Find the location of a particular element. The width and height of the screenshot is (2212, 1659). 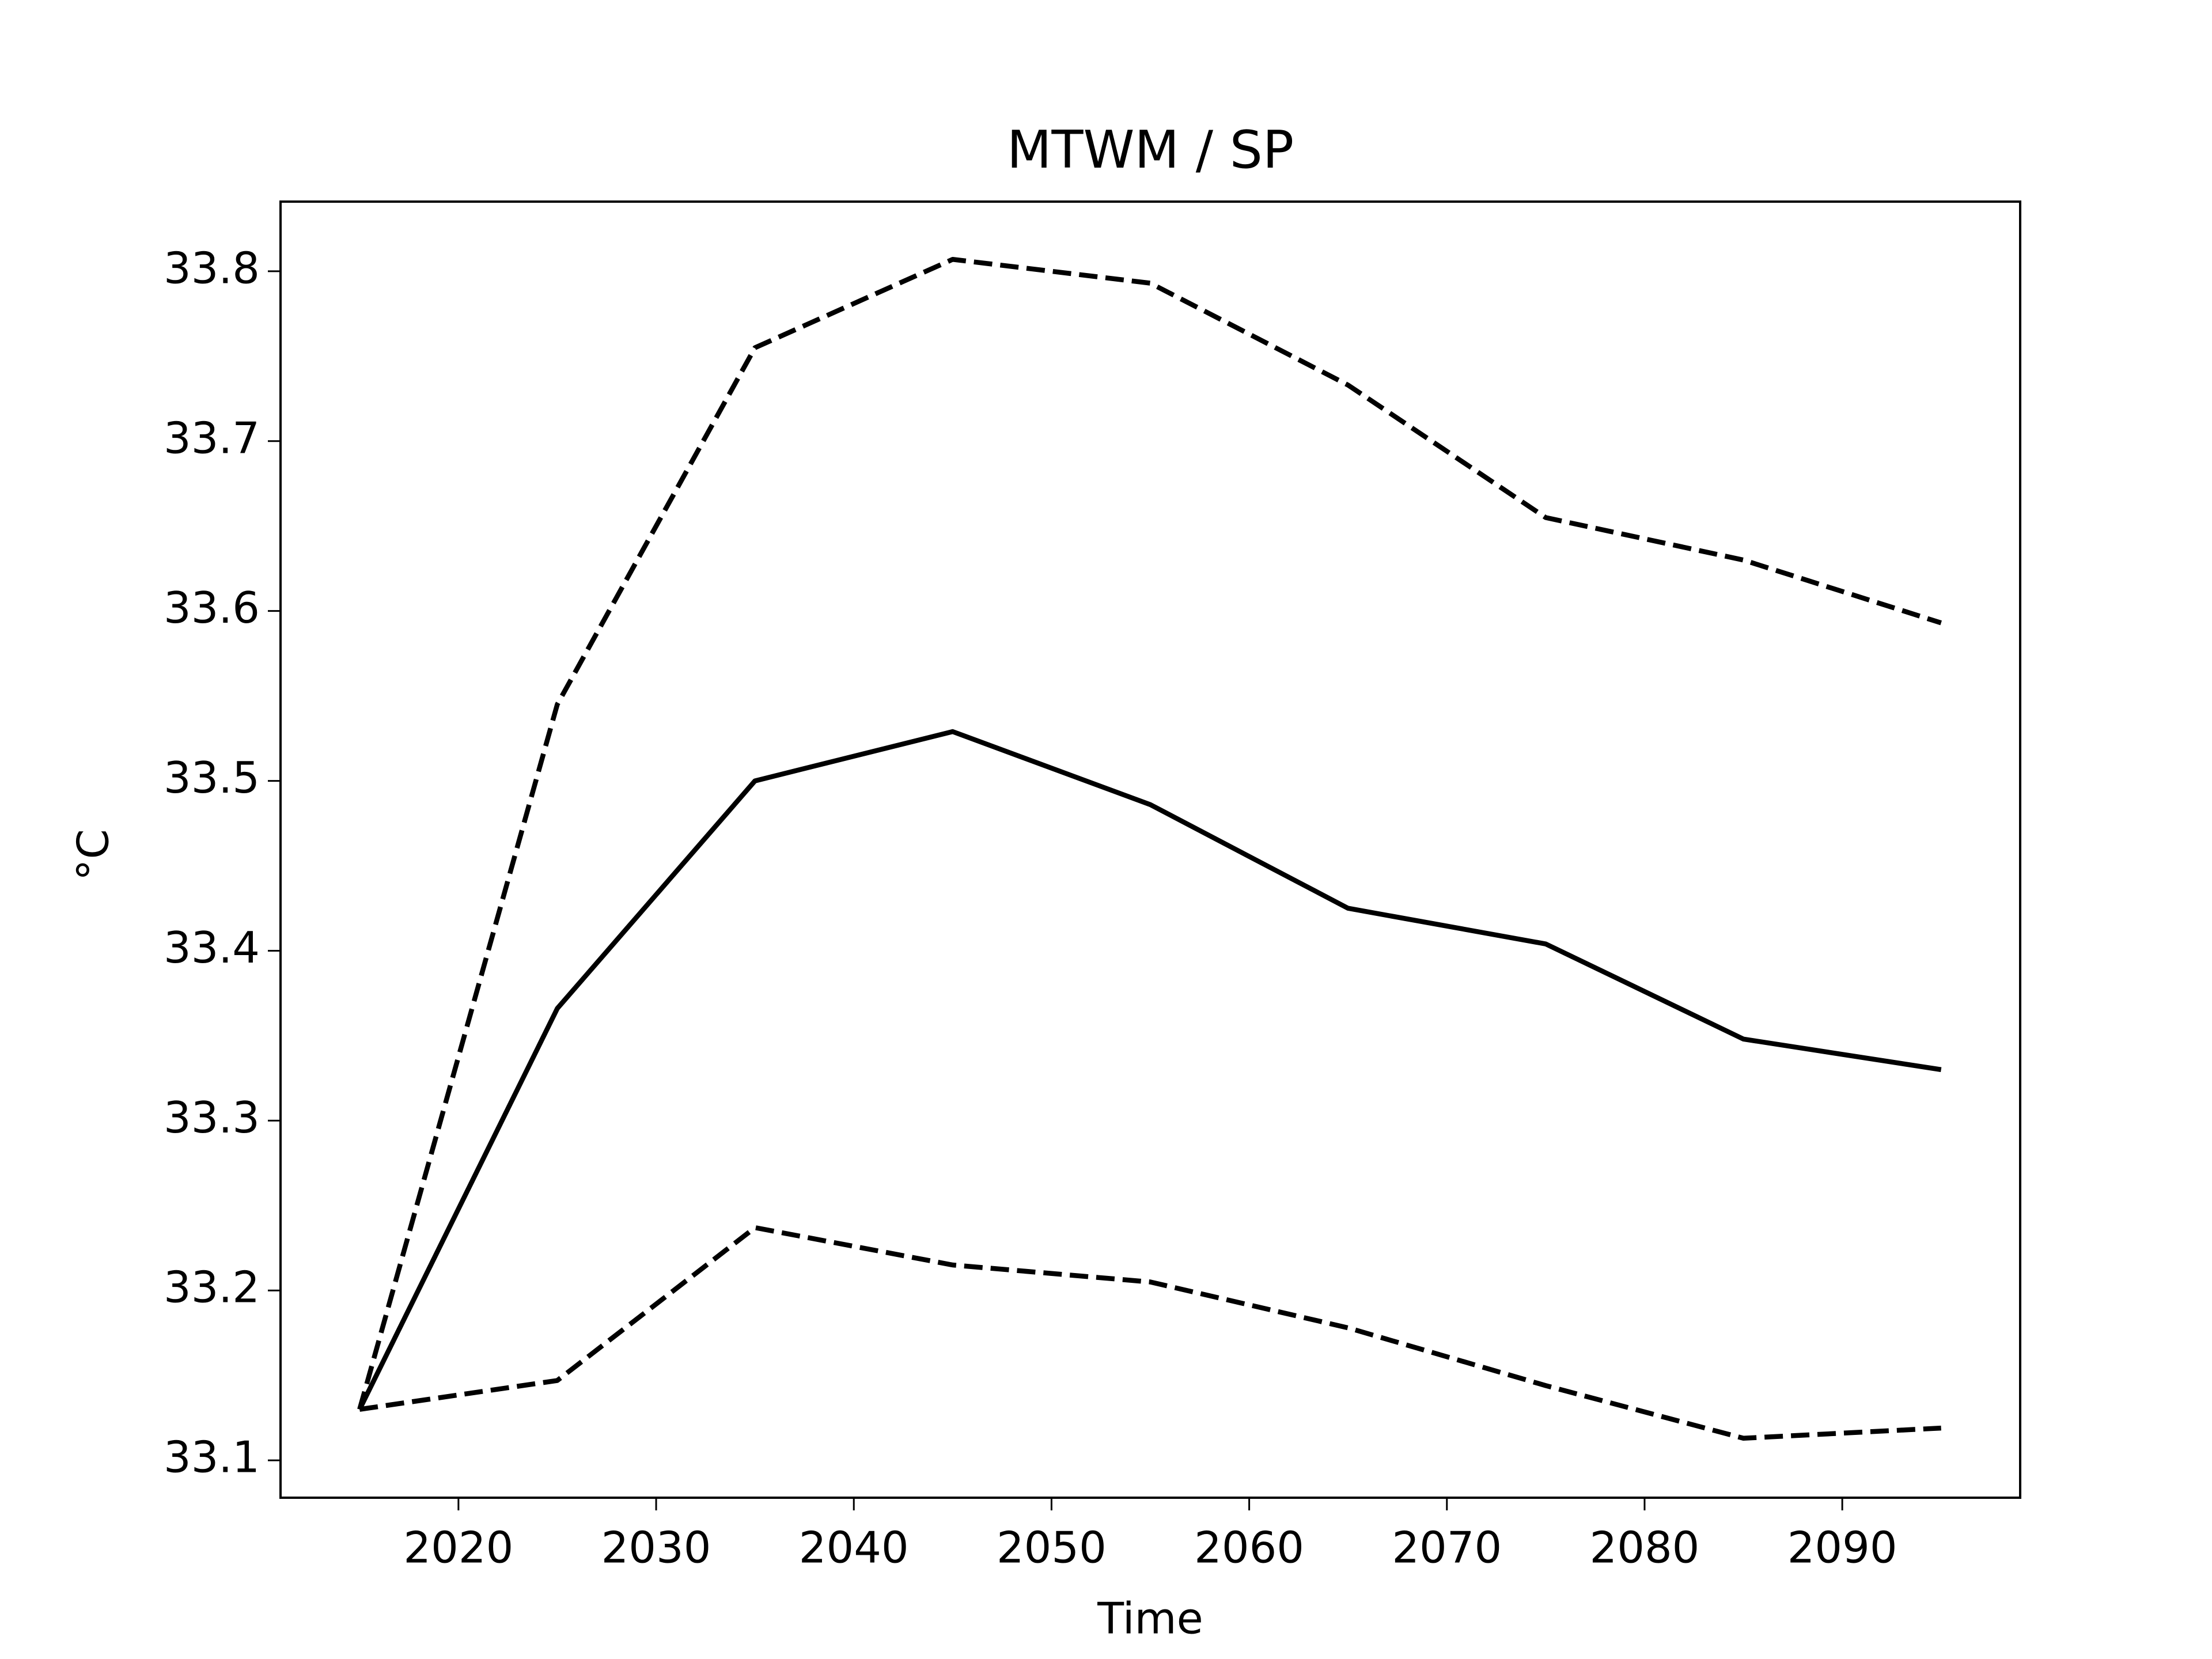

x-tick-label: 2030 is located at coordinates (656, 1547).